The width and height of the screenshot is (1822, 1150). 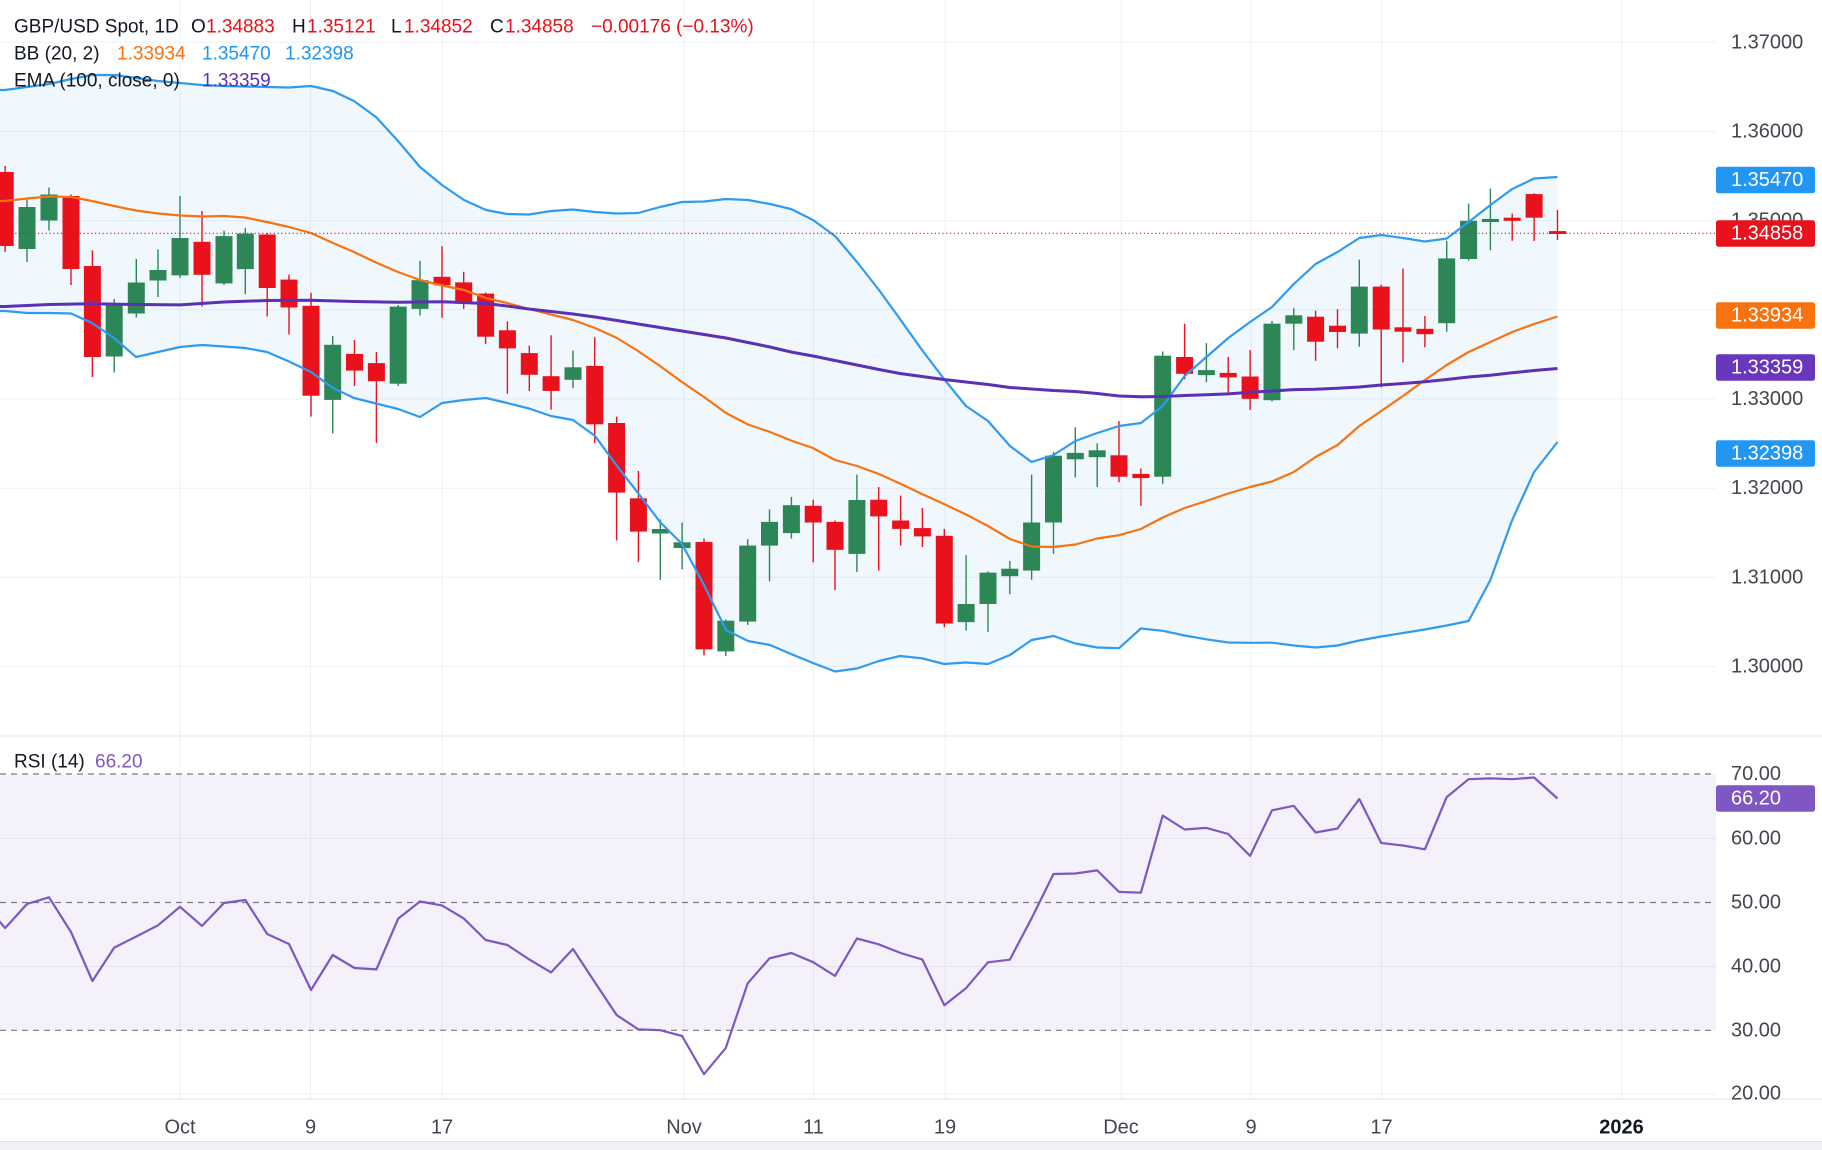 I want to click on svg-text: Dec, so click(x=1121, y=1128).